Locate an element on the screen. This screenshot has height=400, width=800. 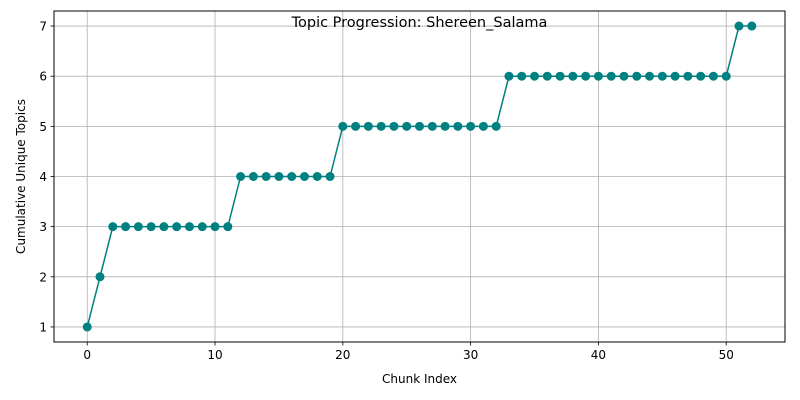
y-tick-label: 4 is located at coordinates (43, 177).